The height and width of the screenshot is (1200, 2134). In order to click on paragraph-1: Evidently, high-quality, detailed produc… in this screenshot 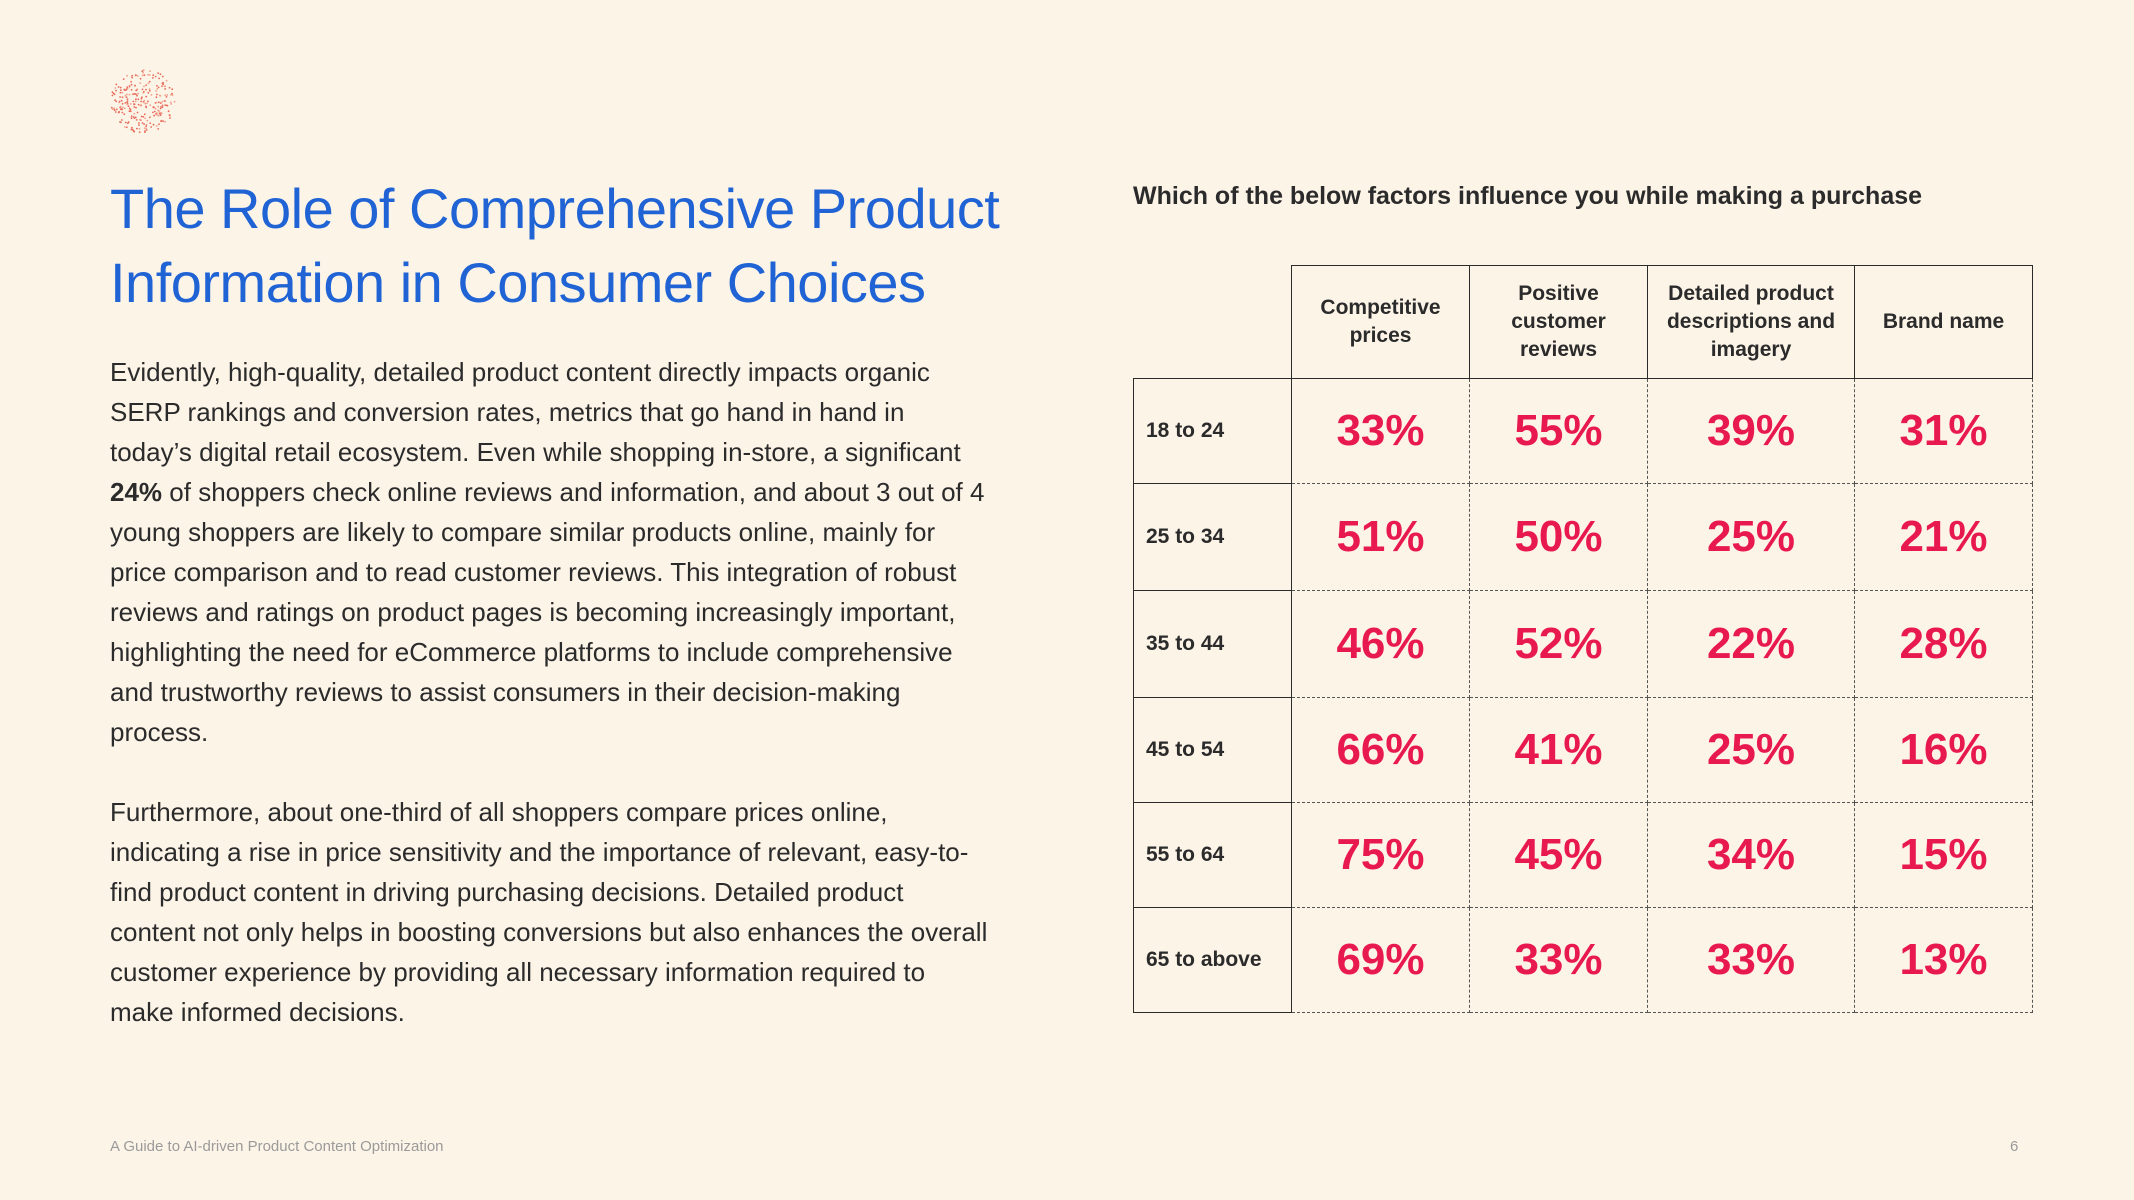, I will do `click(550, 552)`.